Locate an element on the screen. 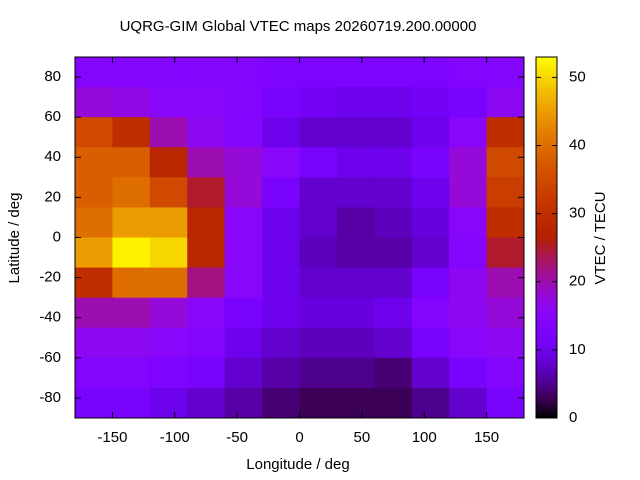 This screenshot has height=480, width=640. colorbar-tick-label: 20 is located at coordinates (577, 281).